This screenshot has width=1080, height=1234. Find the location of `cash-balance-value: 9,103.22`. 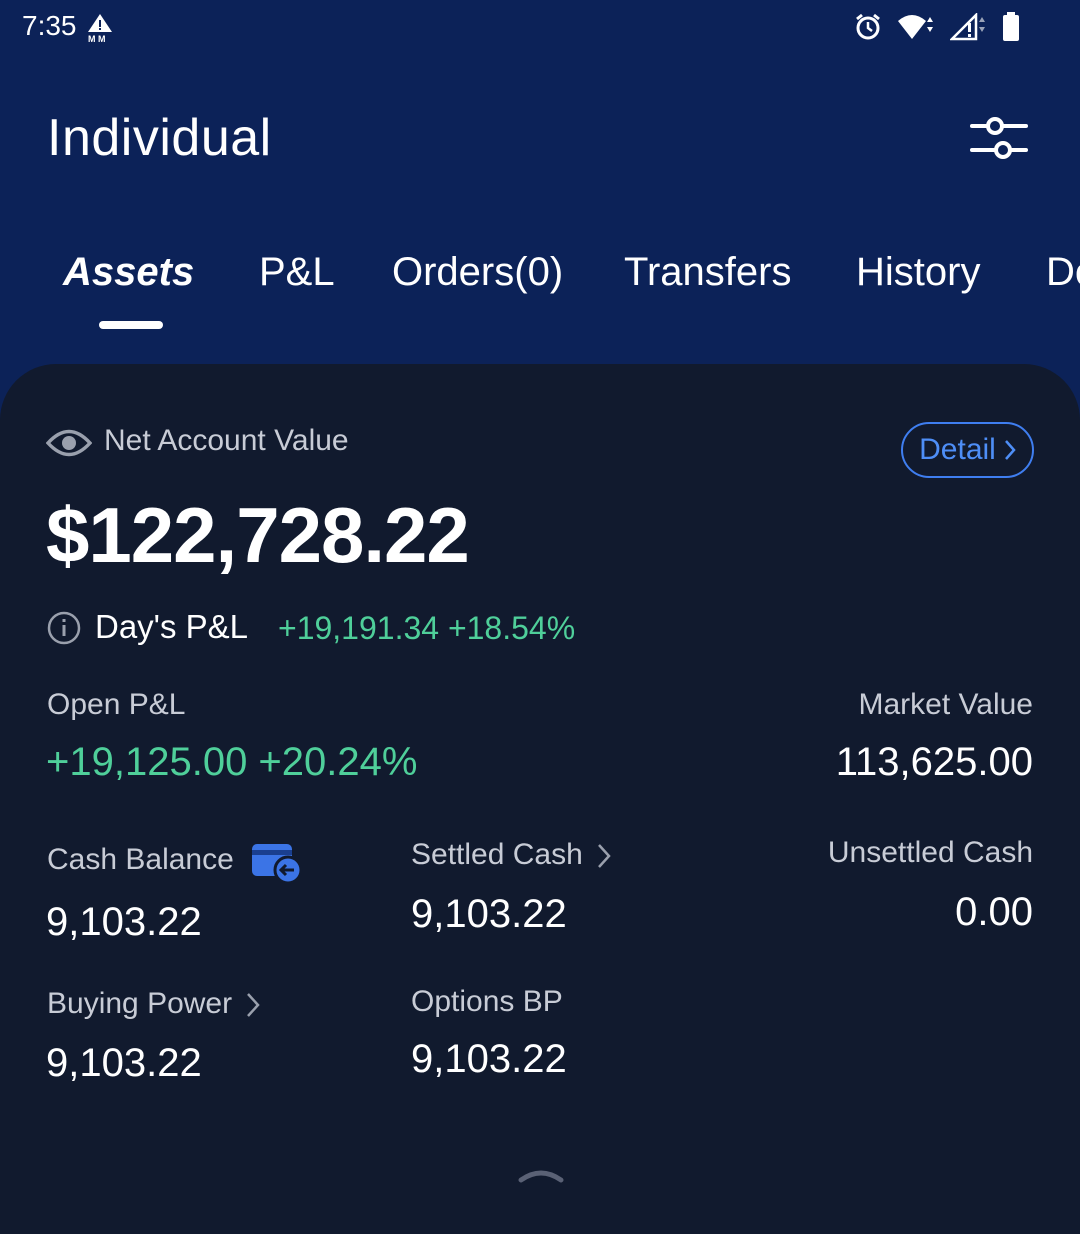

cash-balance-value: 9,103.22 is located at coordinates (124, 922).